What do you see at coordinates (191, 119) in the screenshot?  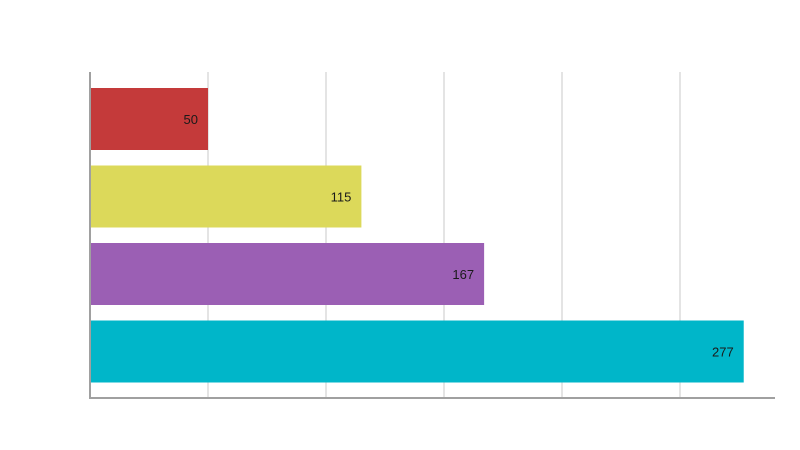 I see `data-label-1: 50` at bounding box center [191, 119].